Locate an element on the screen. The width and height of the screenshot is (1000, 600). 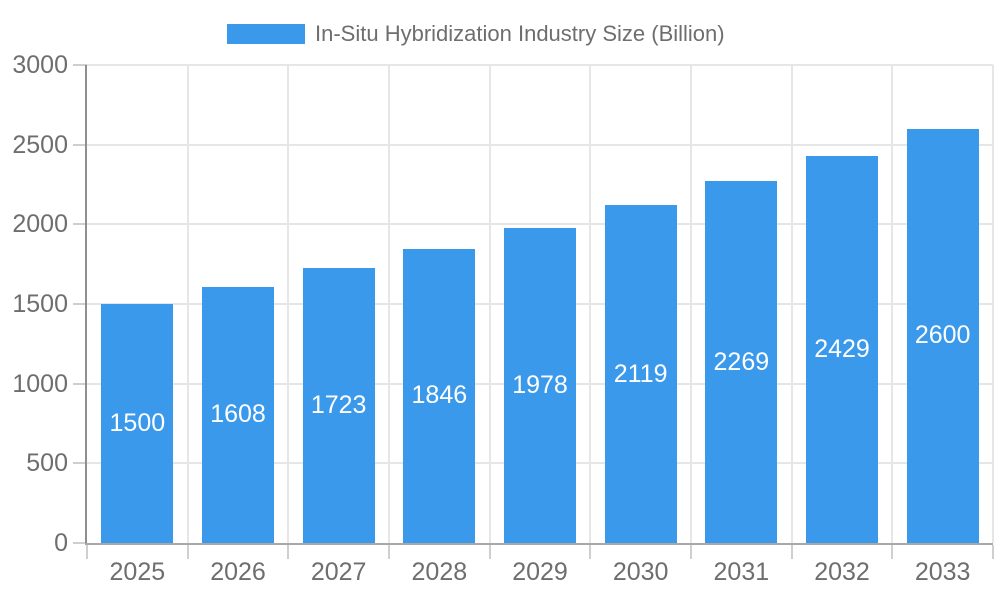
legend-swatch is located at coordinates (266, 34).